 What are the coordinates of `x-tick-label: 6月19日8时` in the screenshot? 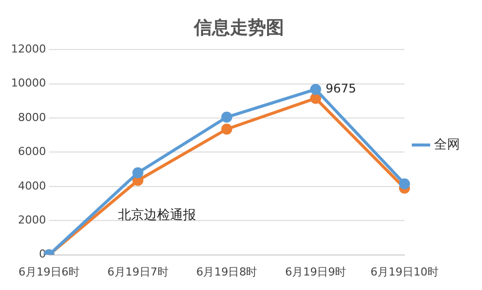 It's located at (227, 271).